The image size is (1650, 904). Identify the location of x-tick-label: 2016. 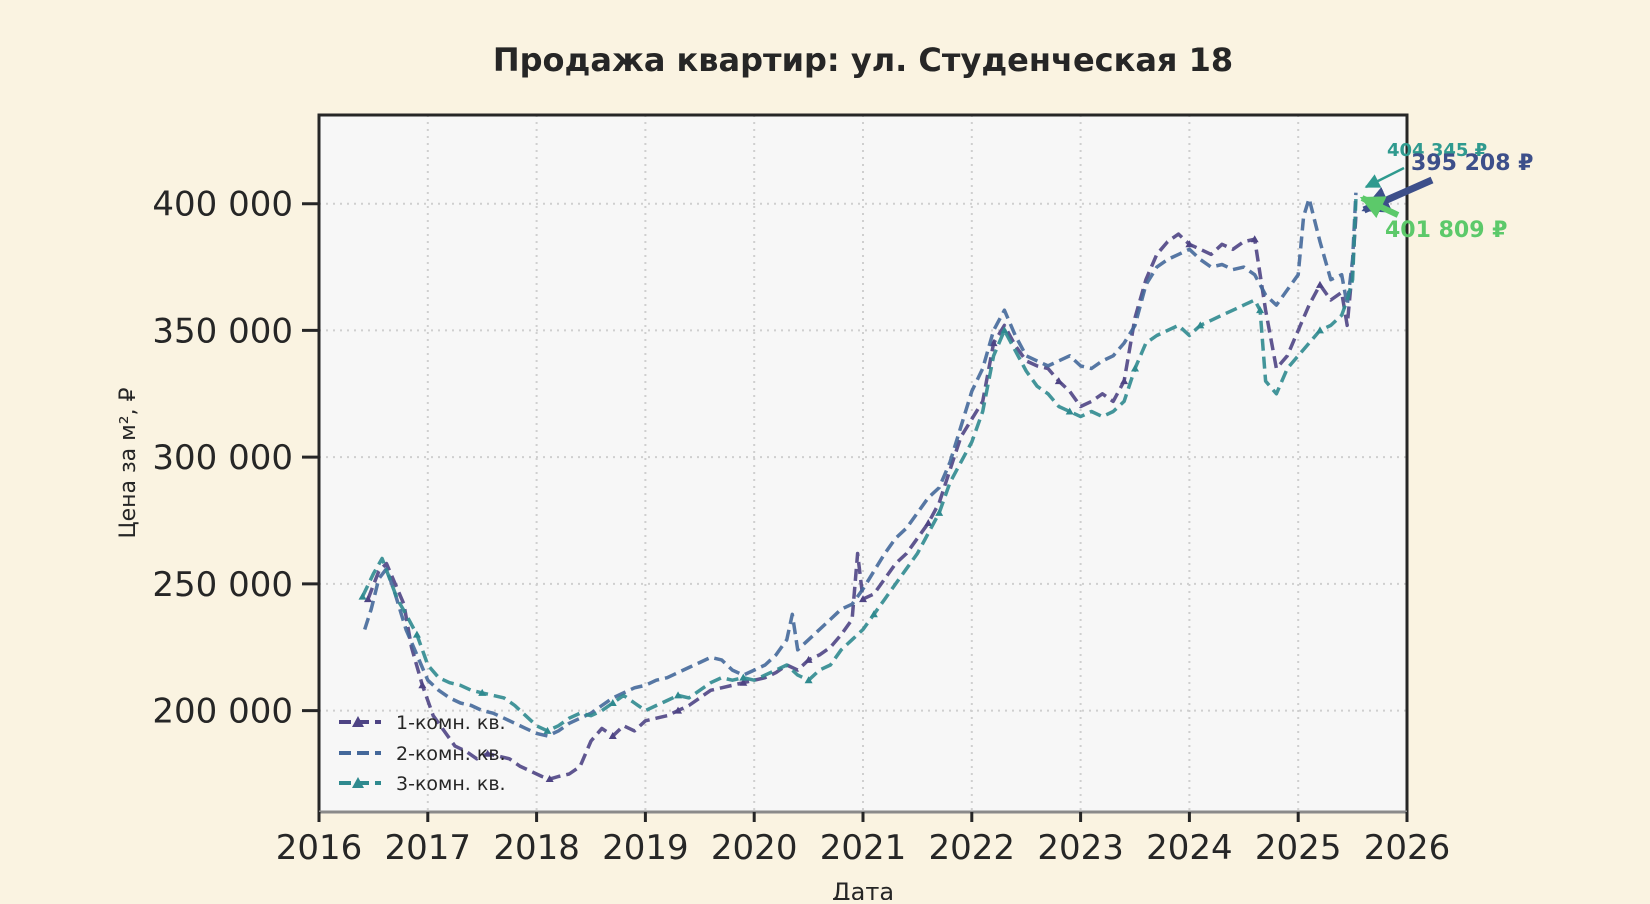
(319, 848).